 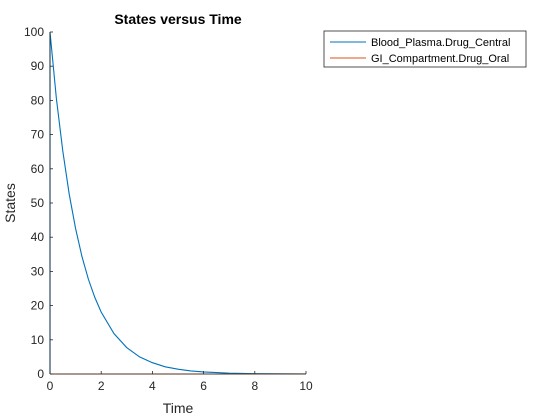 What do you see at coordinates (38, 66) in the screenshot?
I see `y-tick-label: 90` at bounding box center [38, 66].